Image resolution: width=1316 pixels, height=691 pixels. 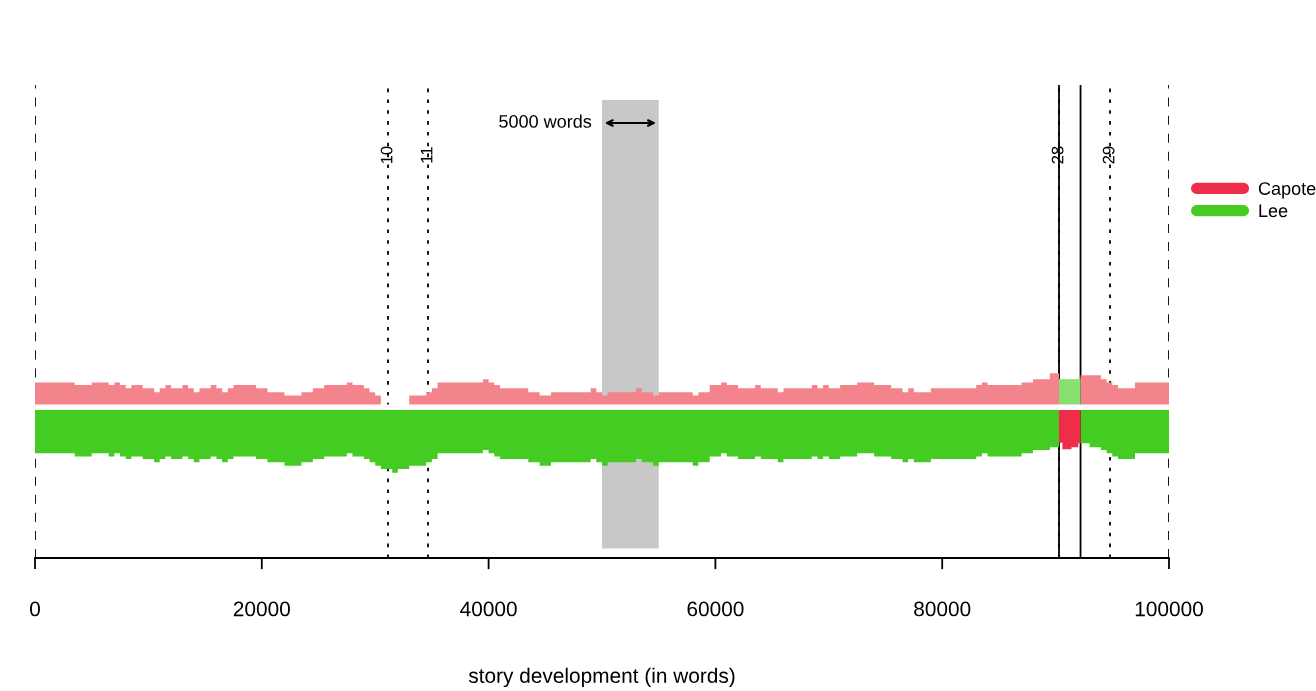 I want to click on x-tick-label: 0, so click(x=35, y=609).